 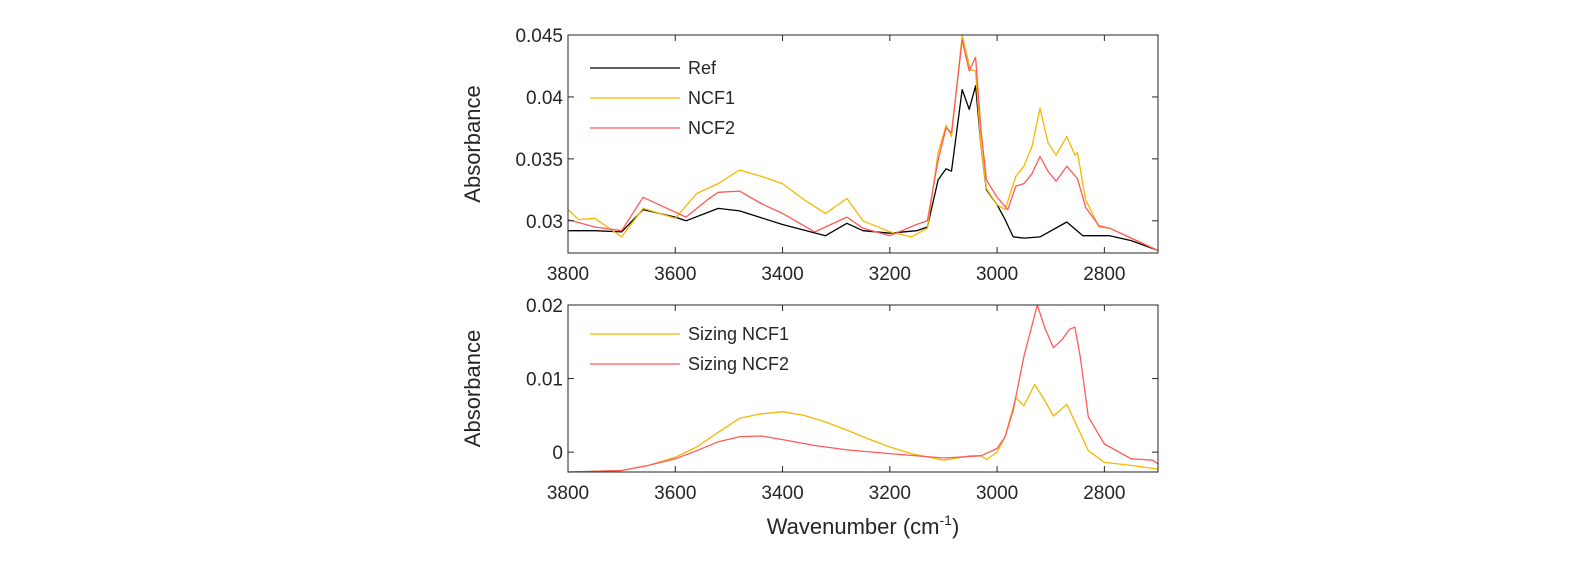 I want to click on legend-item: Sizing NCF1, so click(x=689, y=334).